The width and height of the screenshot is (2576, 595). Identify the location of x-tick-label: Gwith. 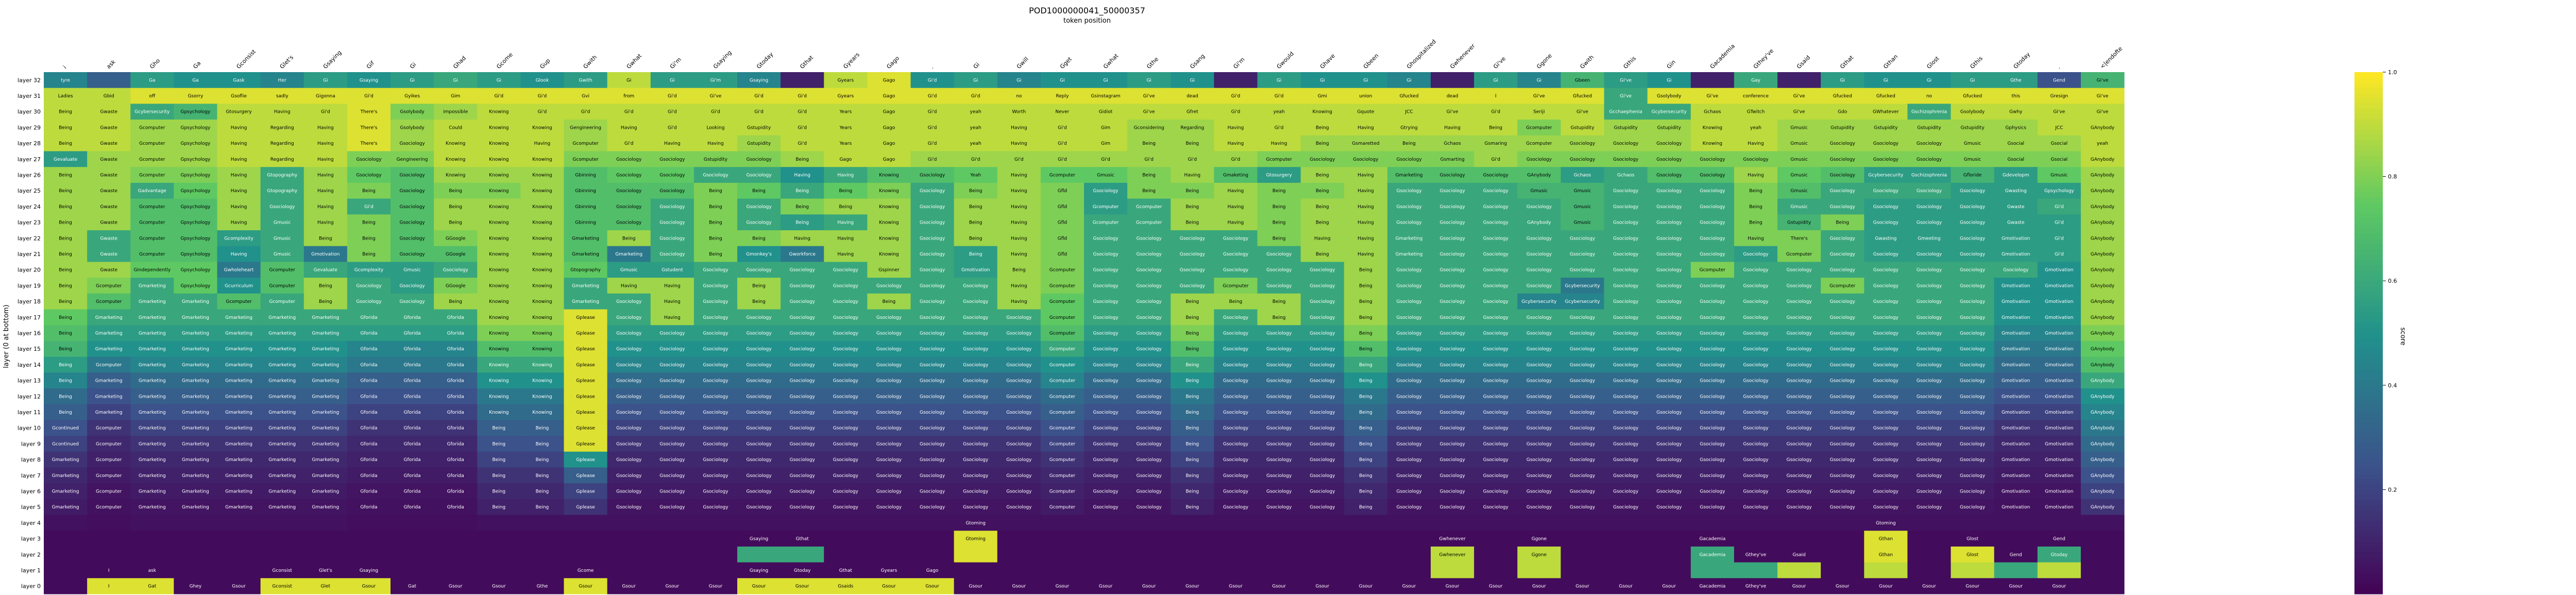
(1587, 62).